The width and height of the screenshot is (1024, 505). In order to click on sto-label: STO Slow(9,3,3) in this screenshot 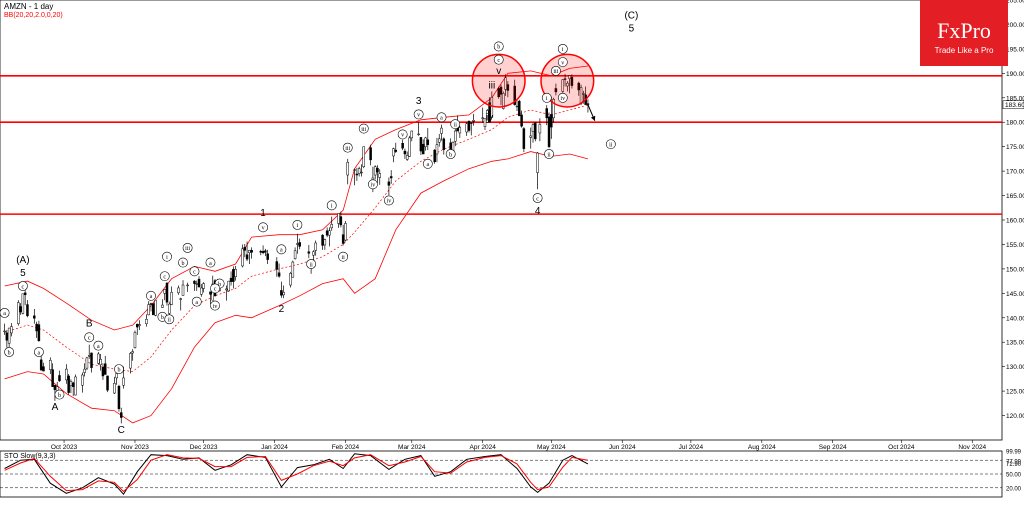, I will do `click(30, 456)`.